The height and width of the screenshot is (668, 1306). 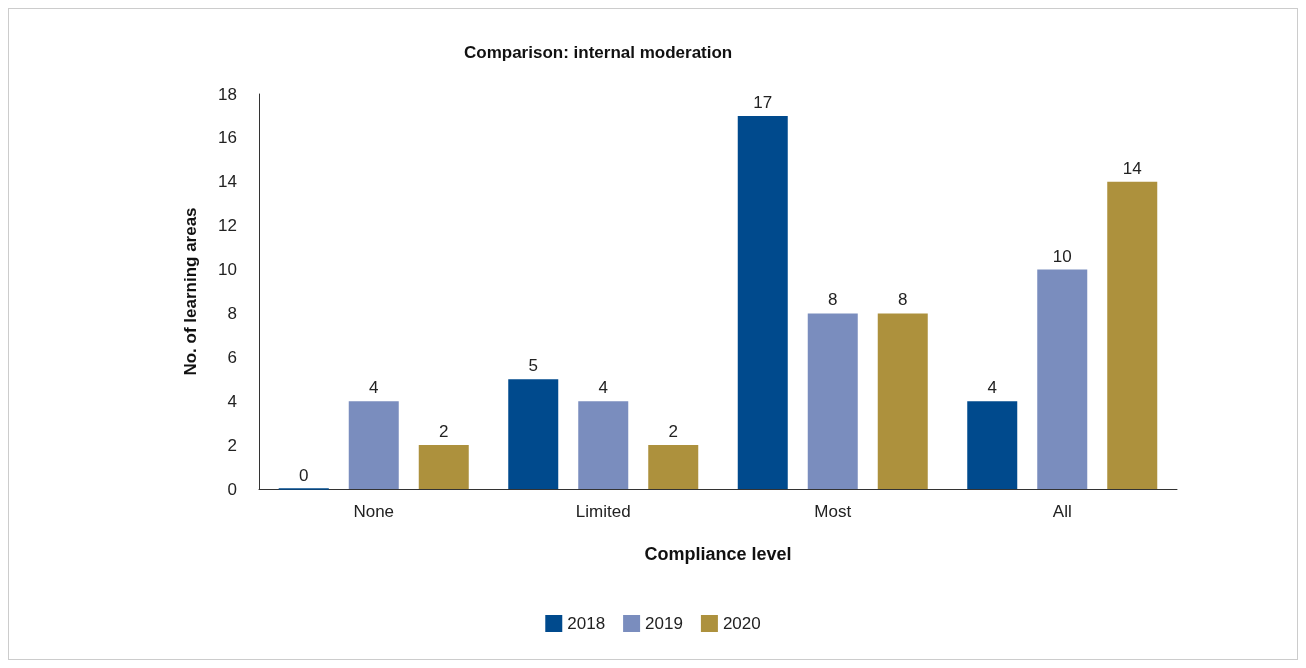 What do you see at coordinates (232, 313) in the screenshot?
I see `y-tick-label: 8` at bounding box center [232, 313].